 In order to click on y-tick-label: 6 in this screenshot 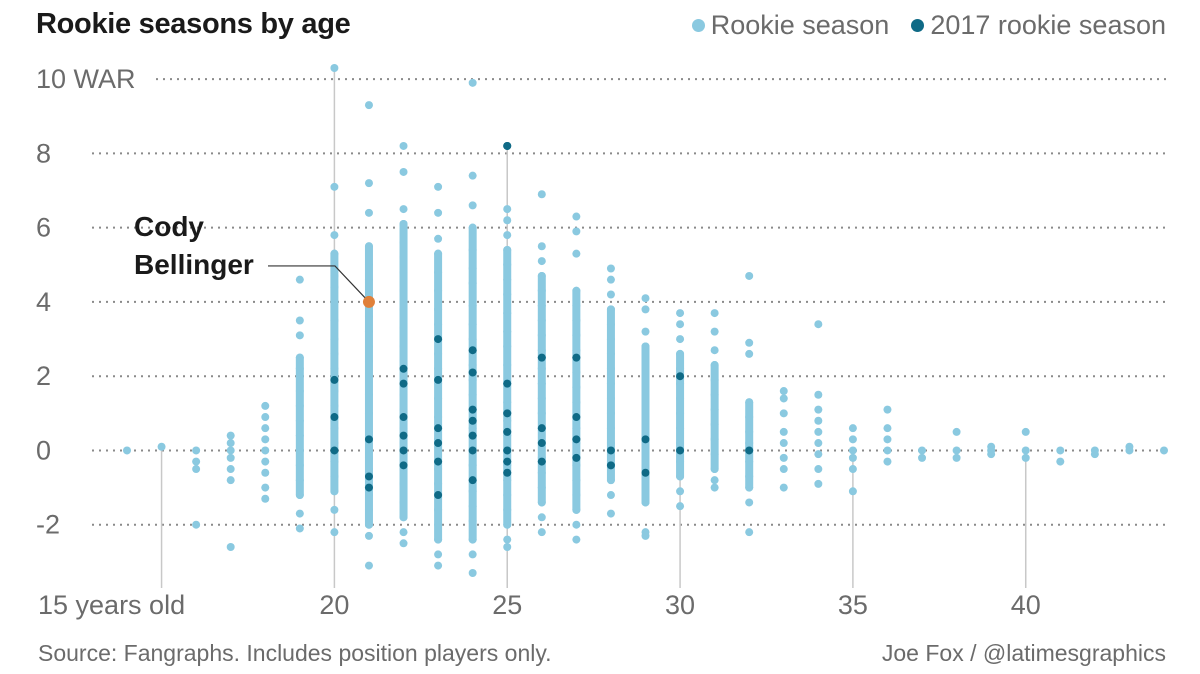, I will do `click(43, 228)`.